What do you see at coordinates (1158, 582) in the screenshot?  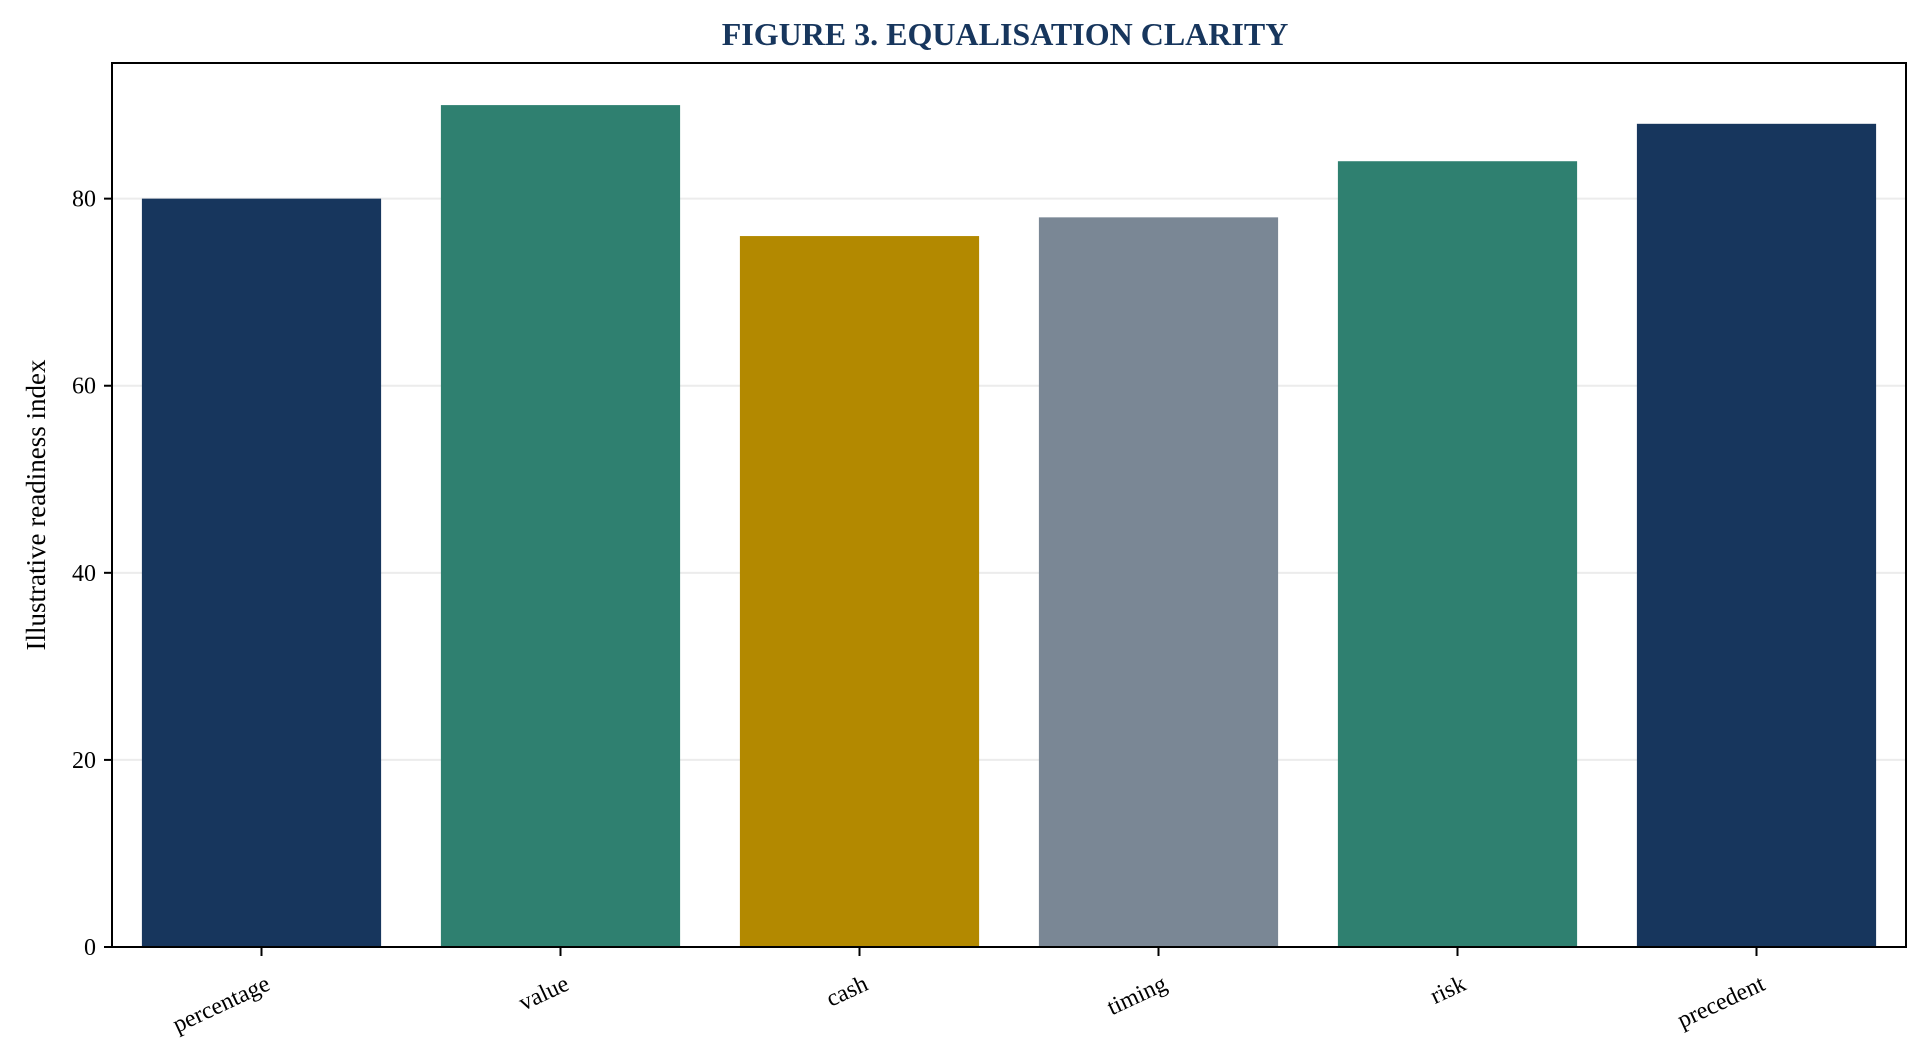 I see `bar-timing` at bounding box center [1158, 582].